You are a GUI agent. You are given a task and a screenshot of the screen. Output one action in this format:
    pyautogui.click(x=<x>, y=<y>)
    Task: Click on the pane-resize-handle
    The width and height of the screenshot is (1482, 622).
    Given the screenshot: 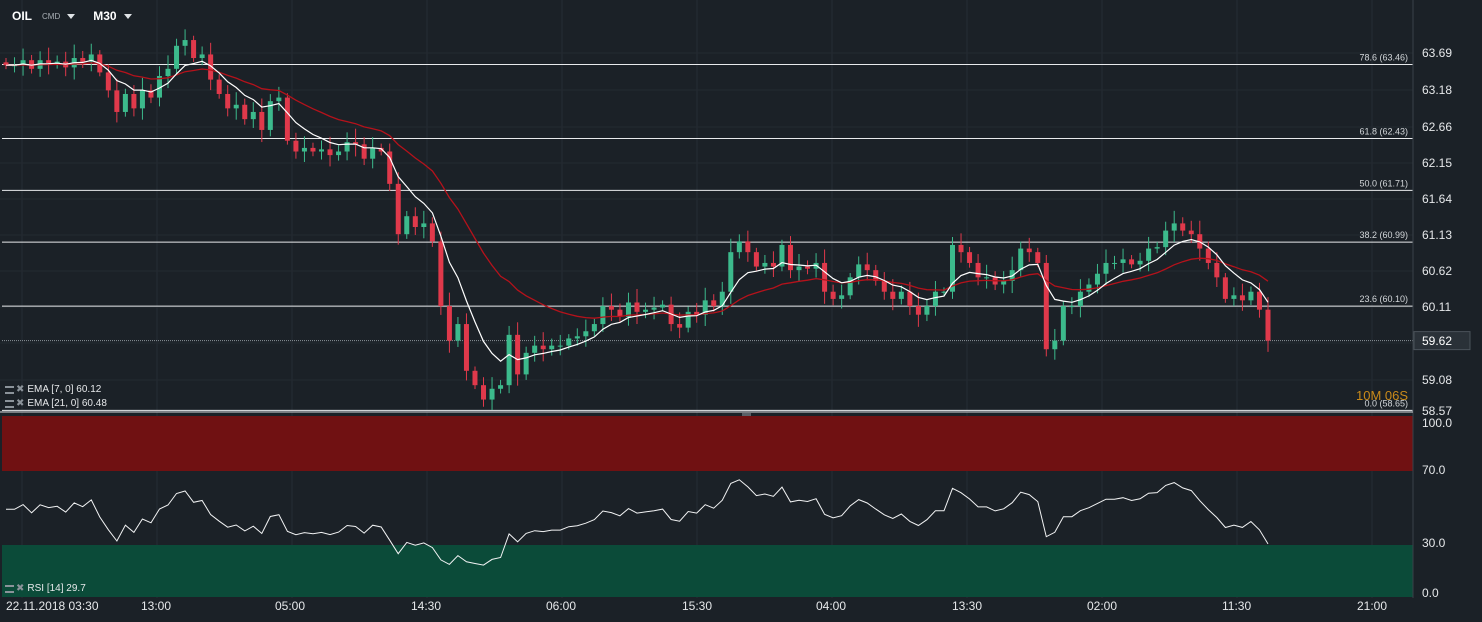 What is the action you would take?
    pyautogui.click(x=746, y=414)
    